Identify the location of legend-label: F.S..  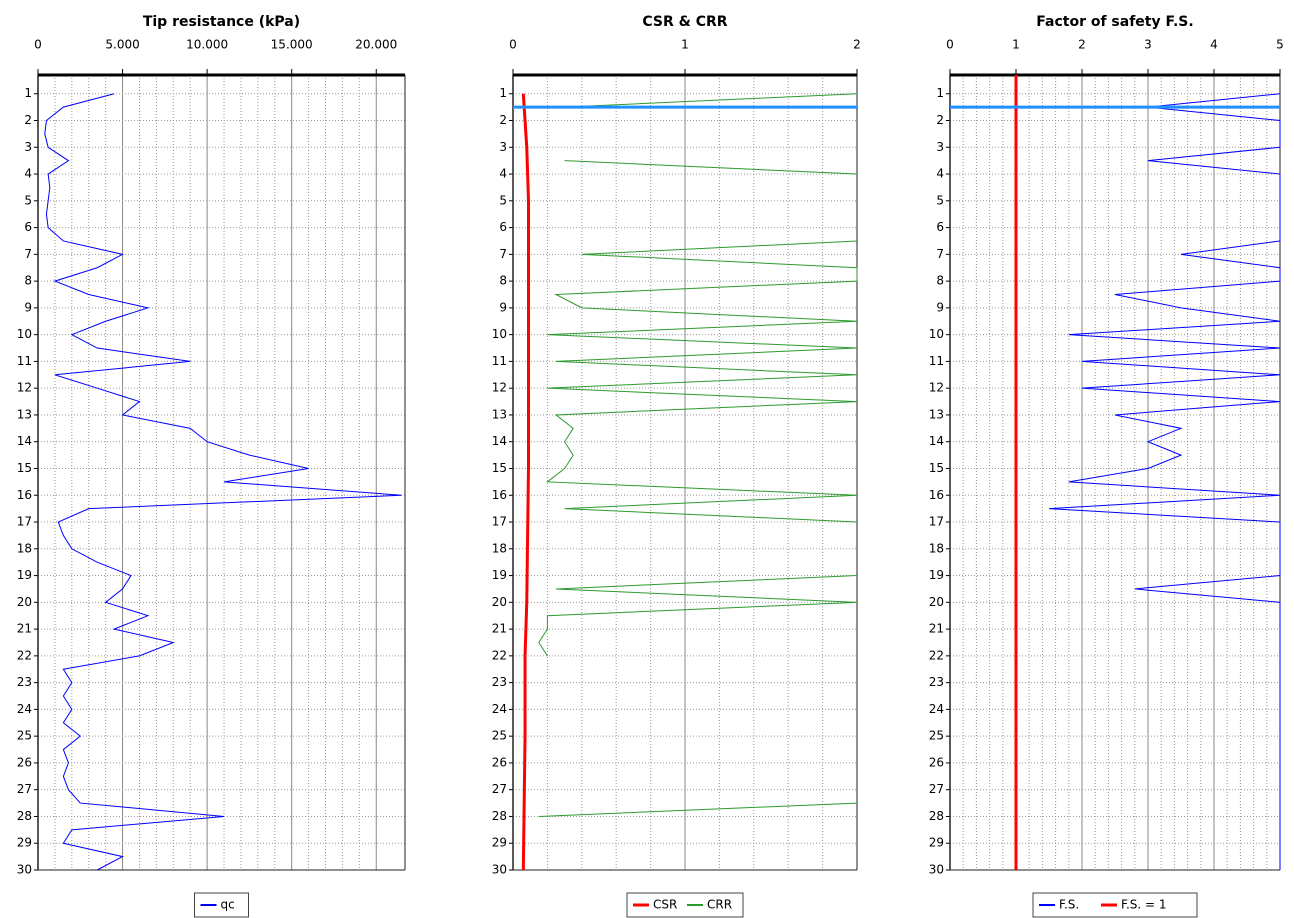
(1069, 905).